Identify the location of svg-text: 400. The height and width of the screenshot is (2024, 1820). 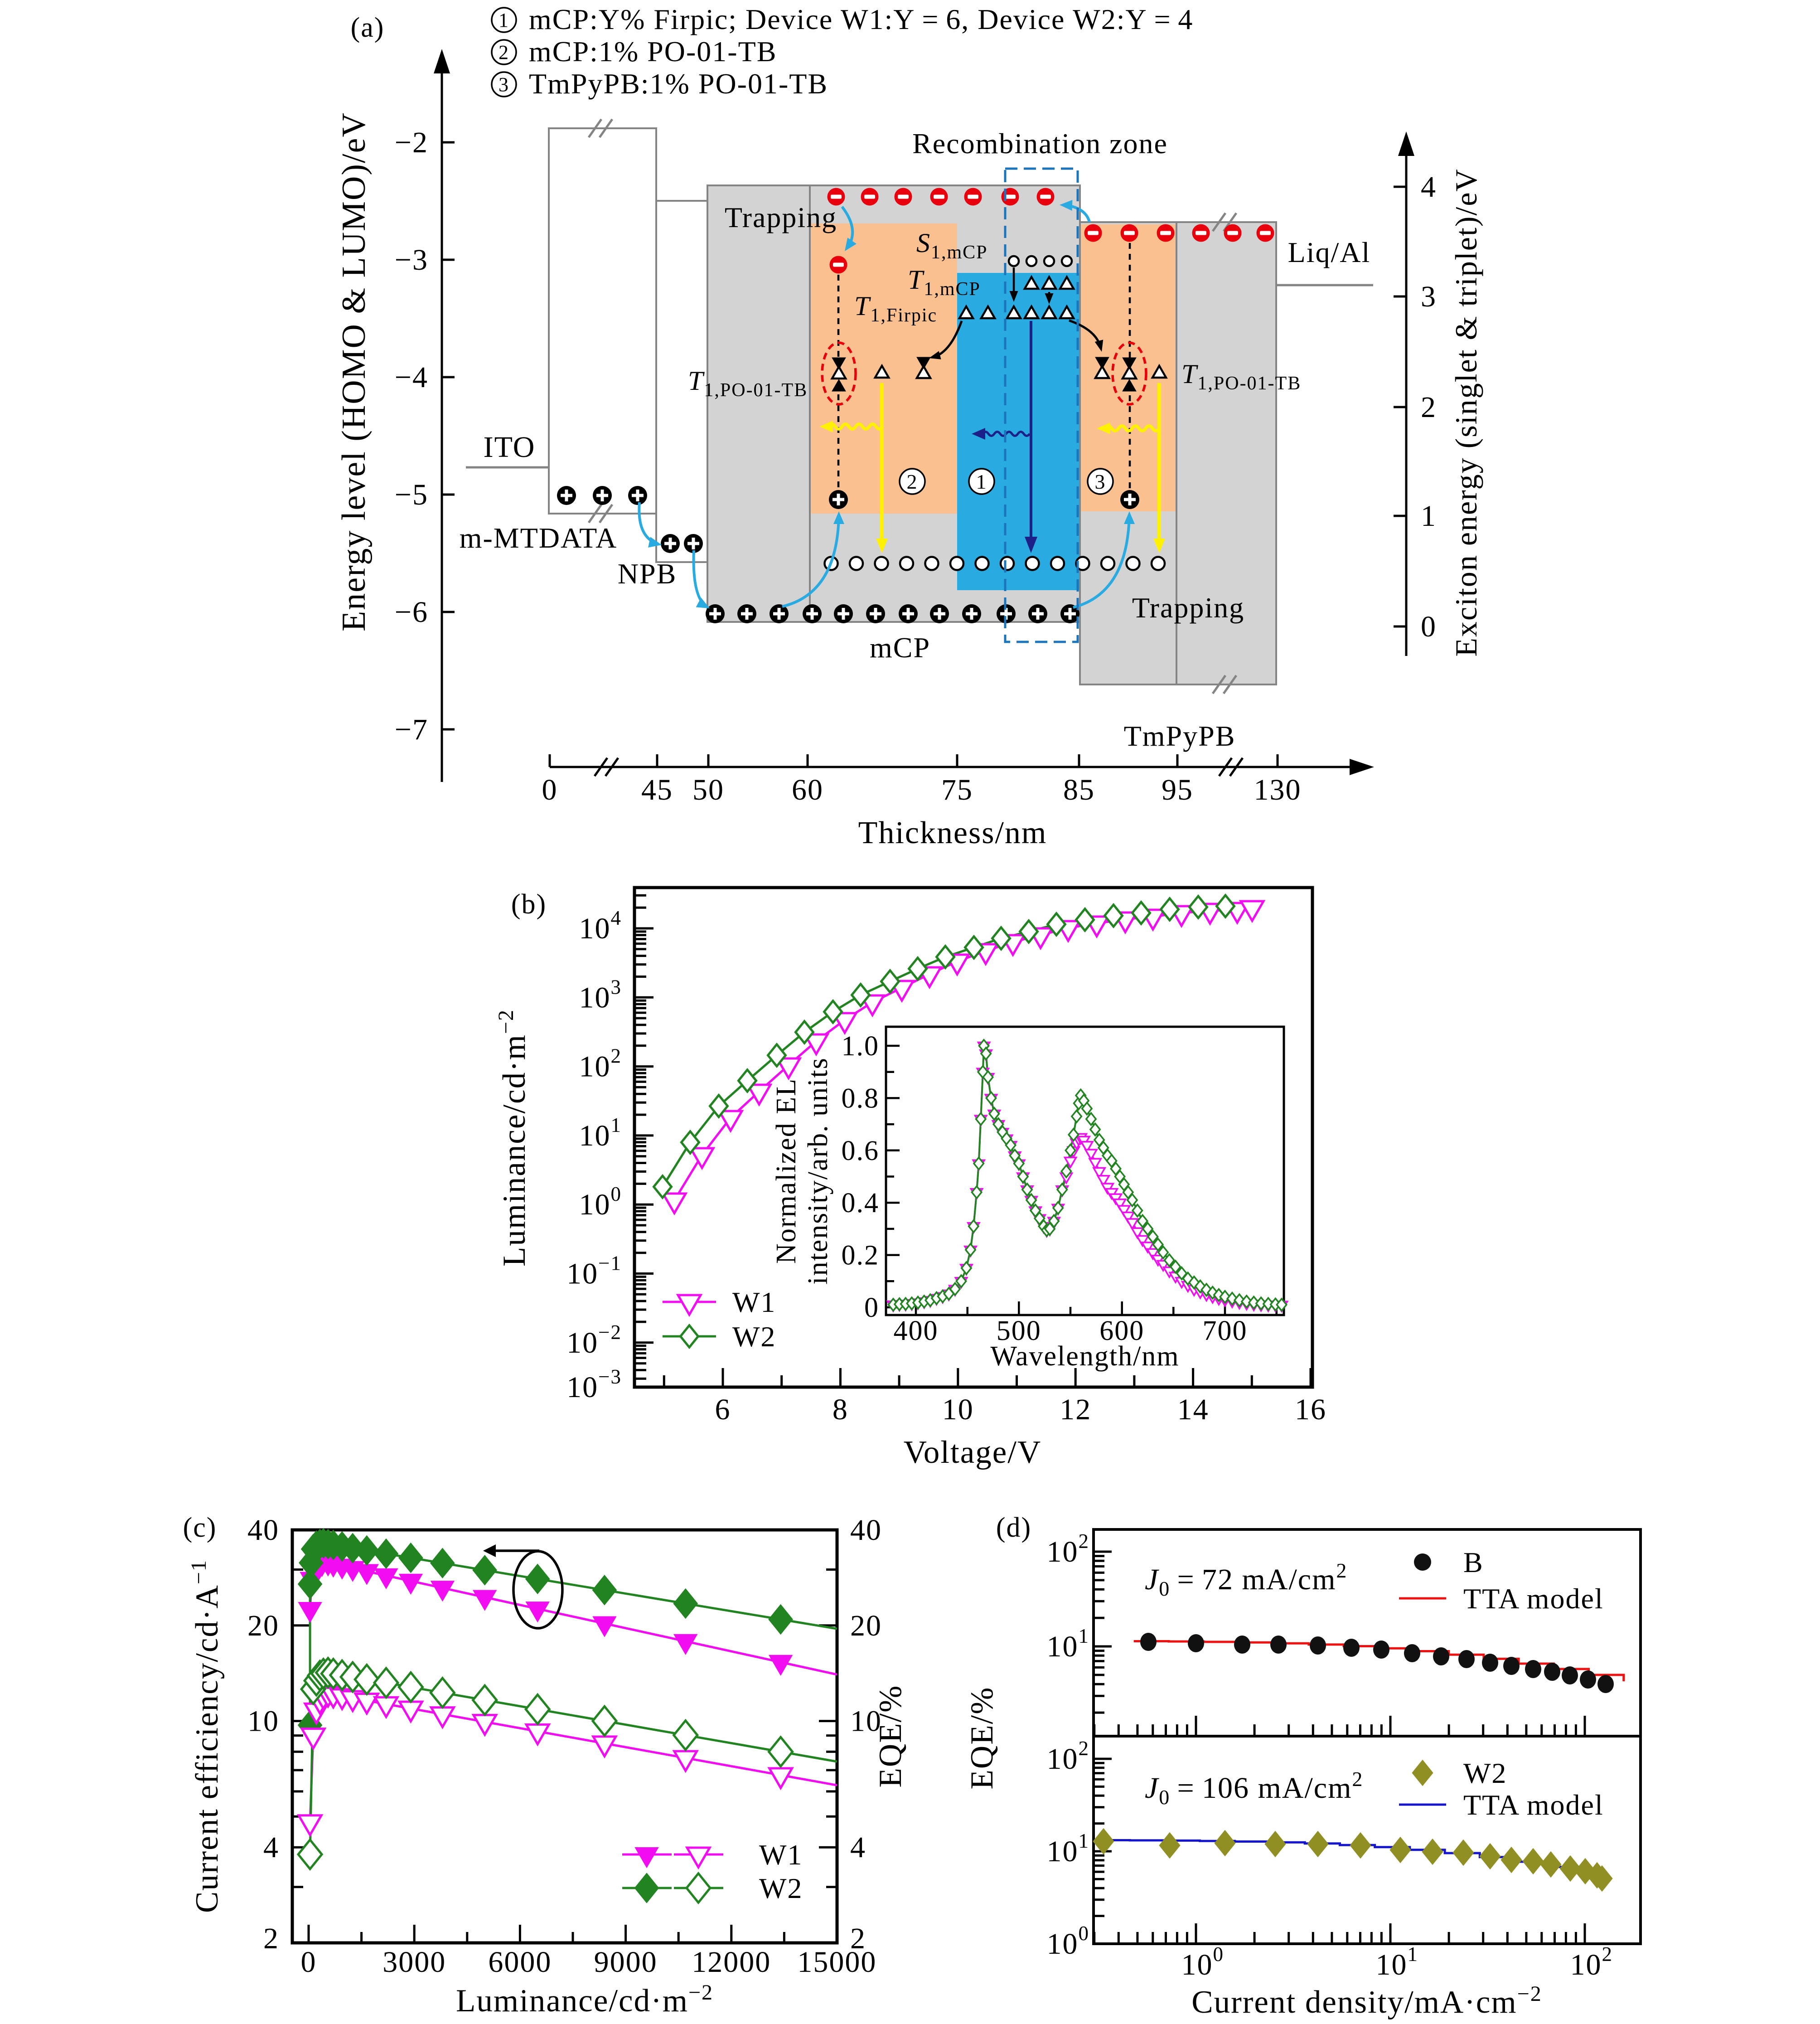
(917, 1330).